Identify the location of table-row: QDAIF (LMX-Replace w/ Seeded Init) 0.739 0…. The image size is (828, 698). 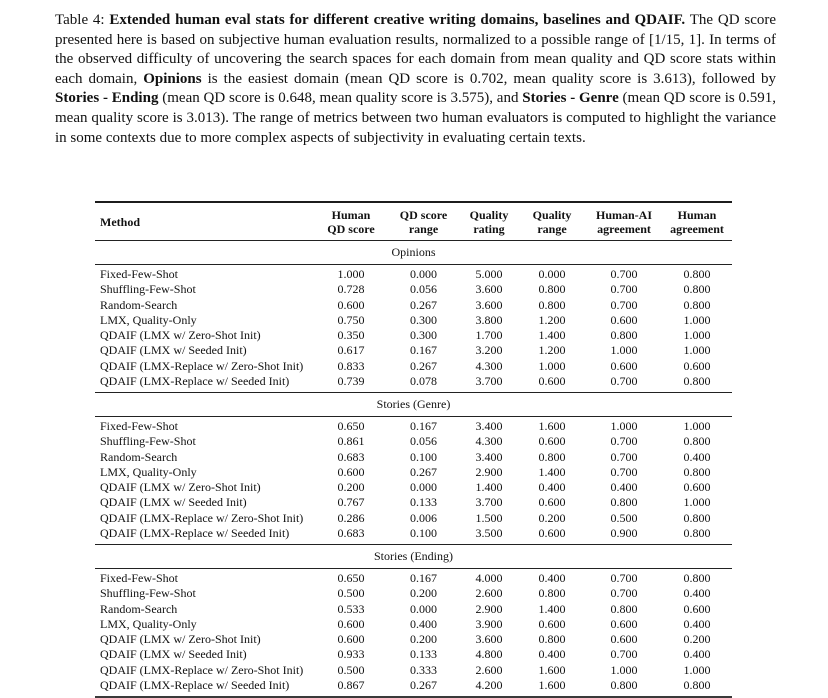
(413, 383).